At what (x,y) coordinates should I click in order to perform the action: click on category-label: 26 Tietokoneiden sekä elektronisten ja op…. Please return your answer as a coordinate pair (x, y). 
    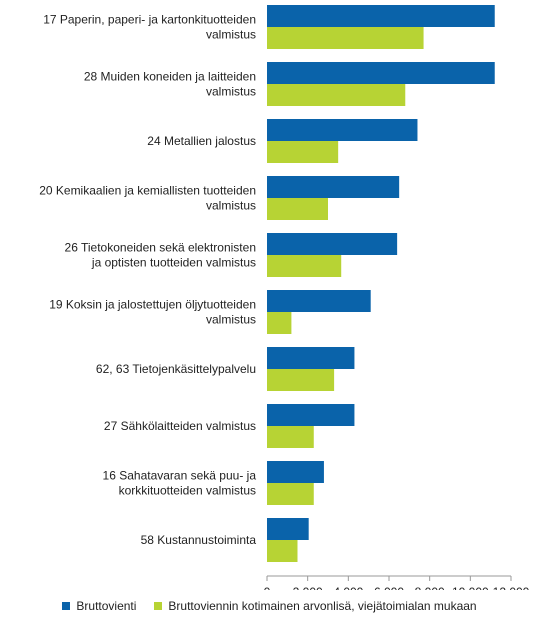
    Looking at the image, I should click on (160, 255).